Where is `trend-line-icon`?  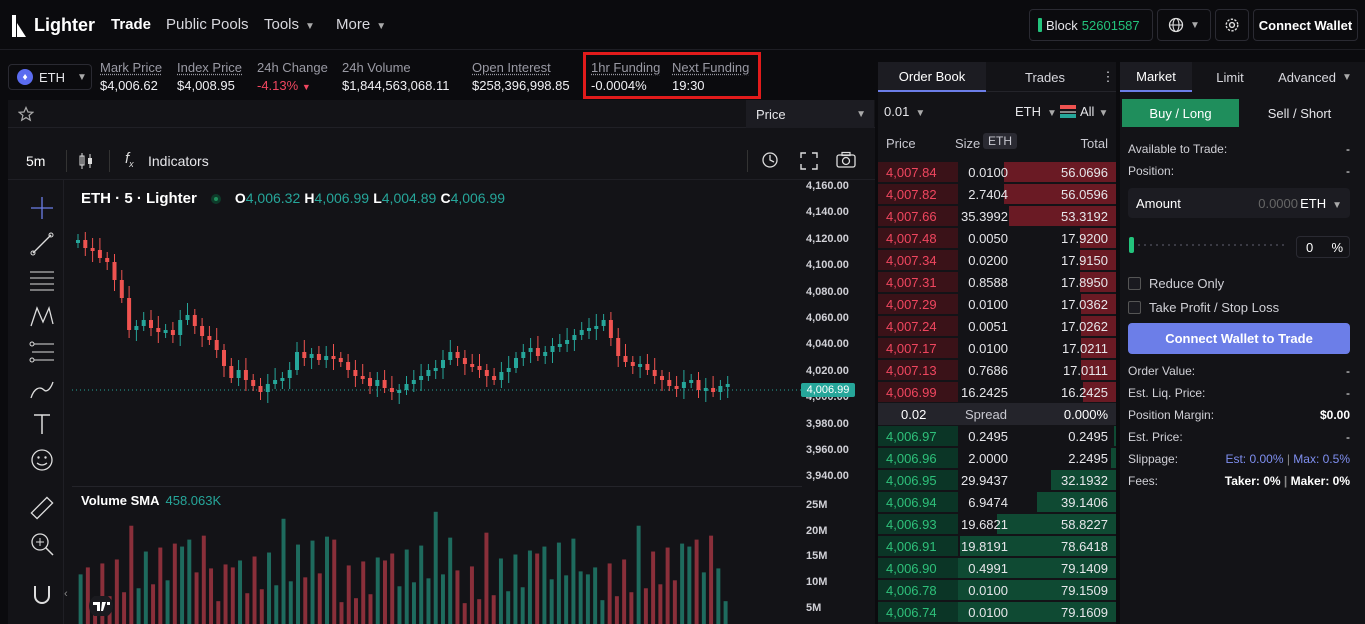 trend-line-icon is located at coordinates (42, 244).